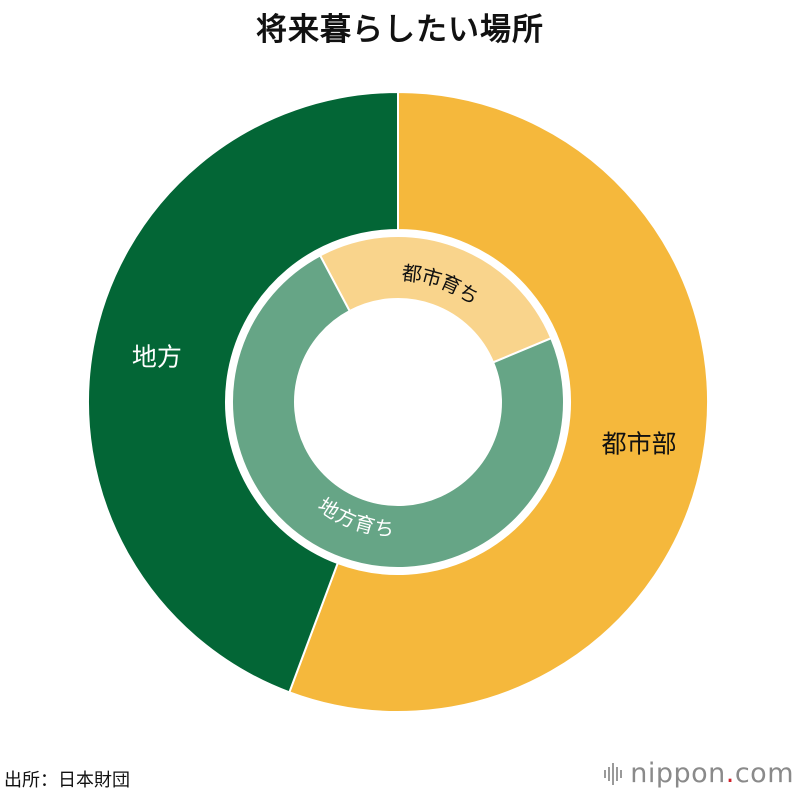 This screenshot has height=800, width=800. I want to click on source-note: 出所：日本財団, so click(67, 780).